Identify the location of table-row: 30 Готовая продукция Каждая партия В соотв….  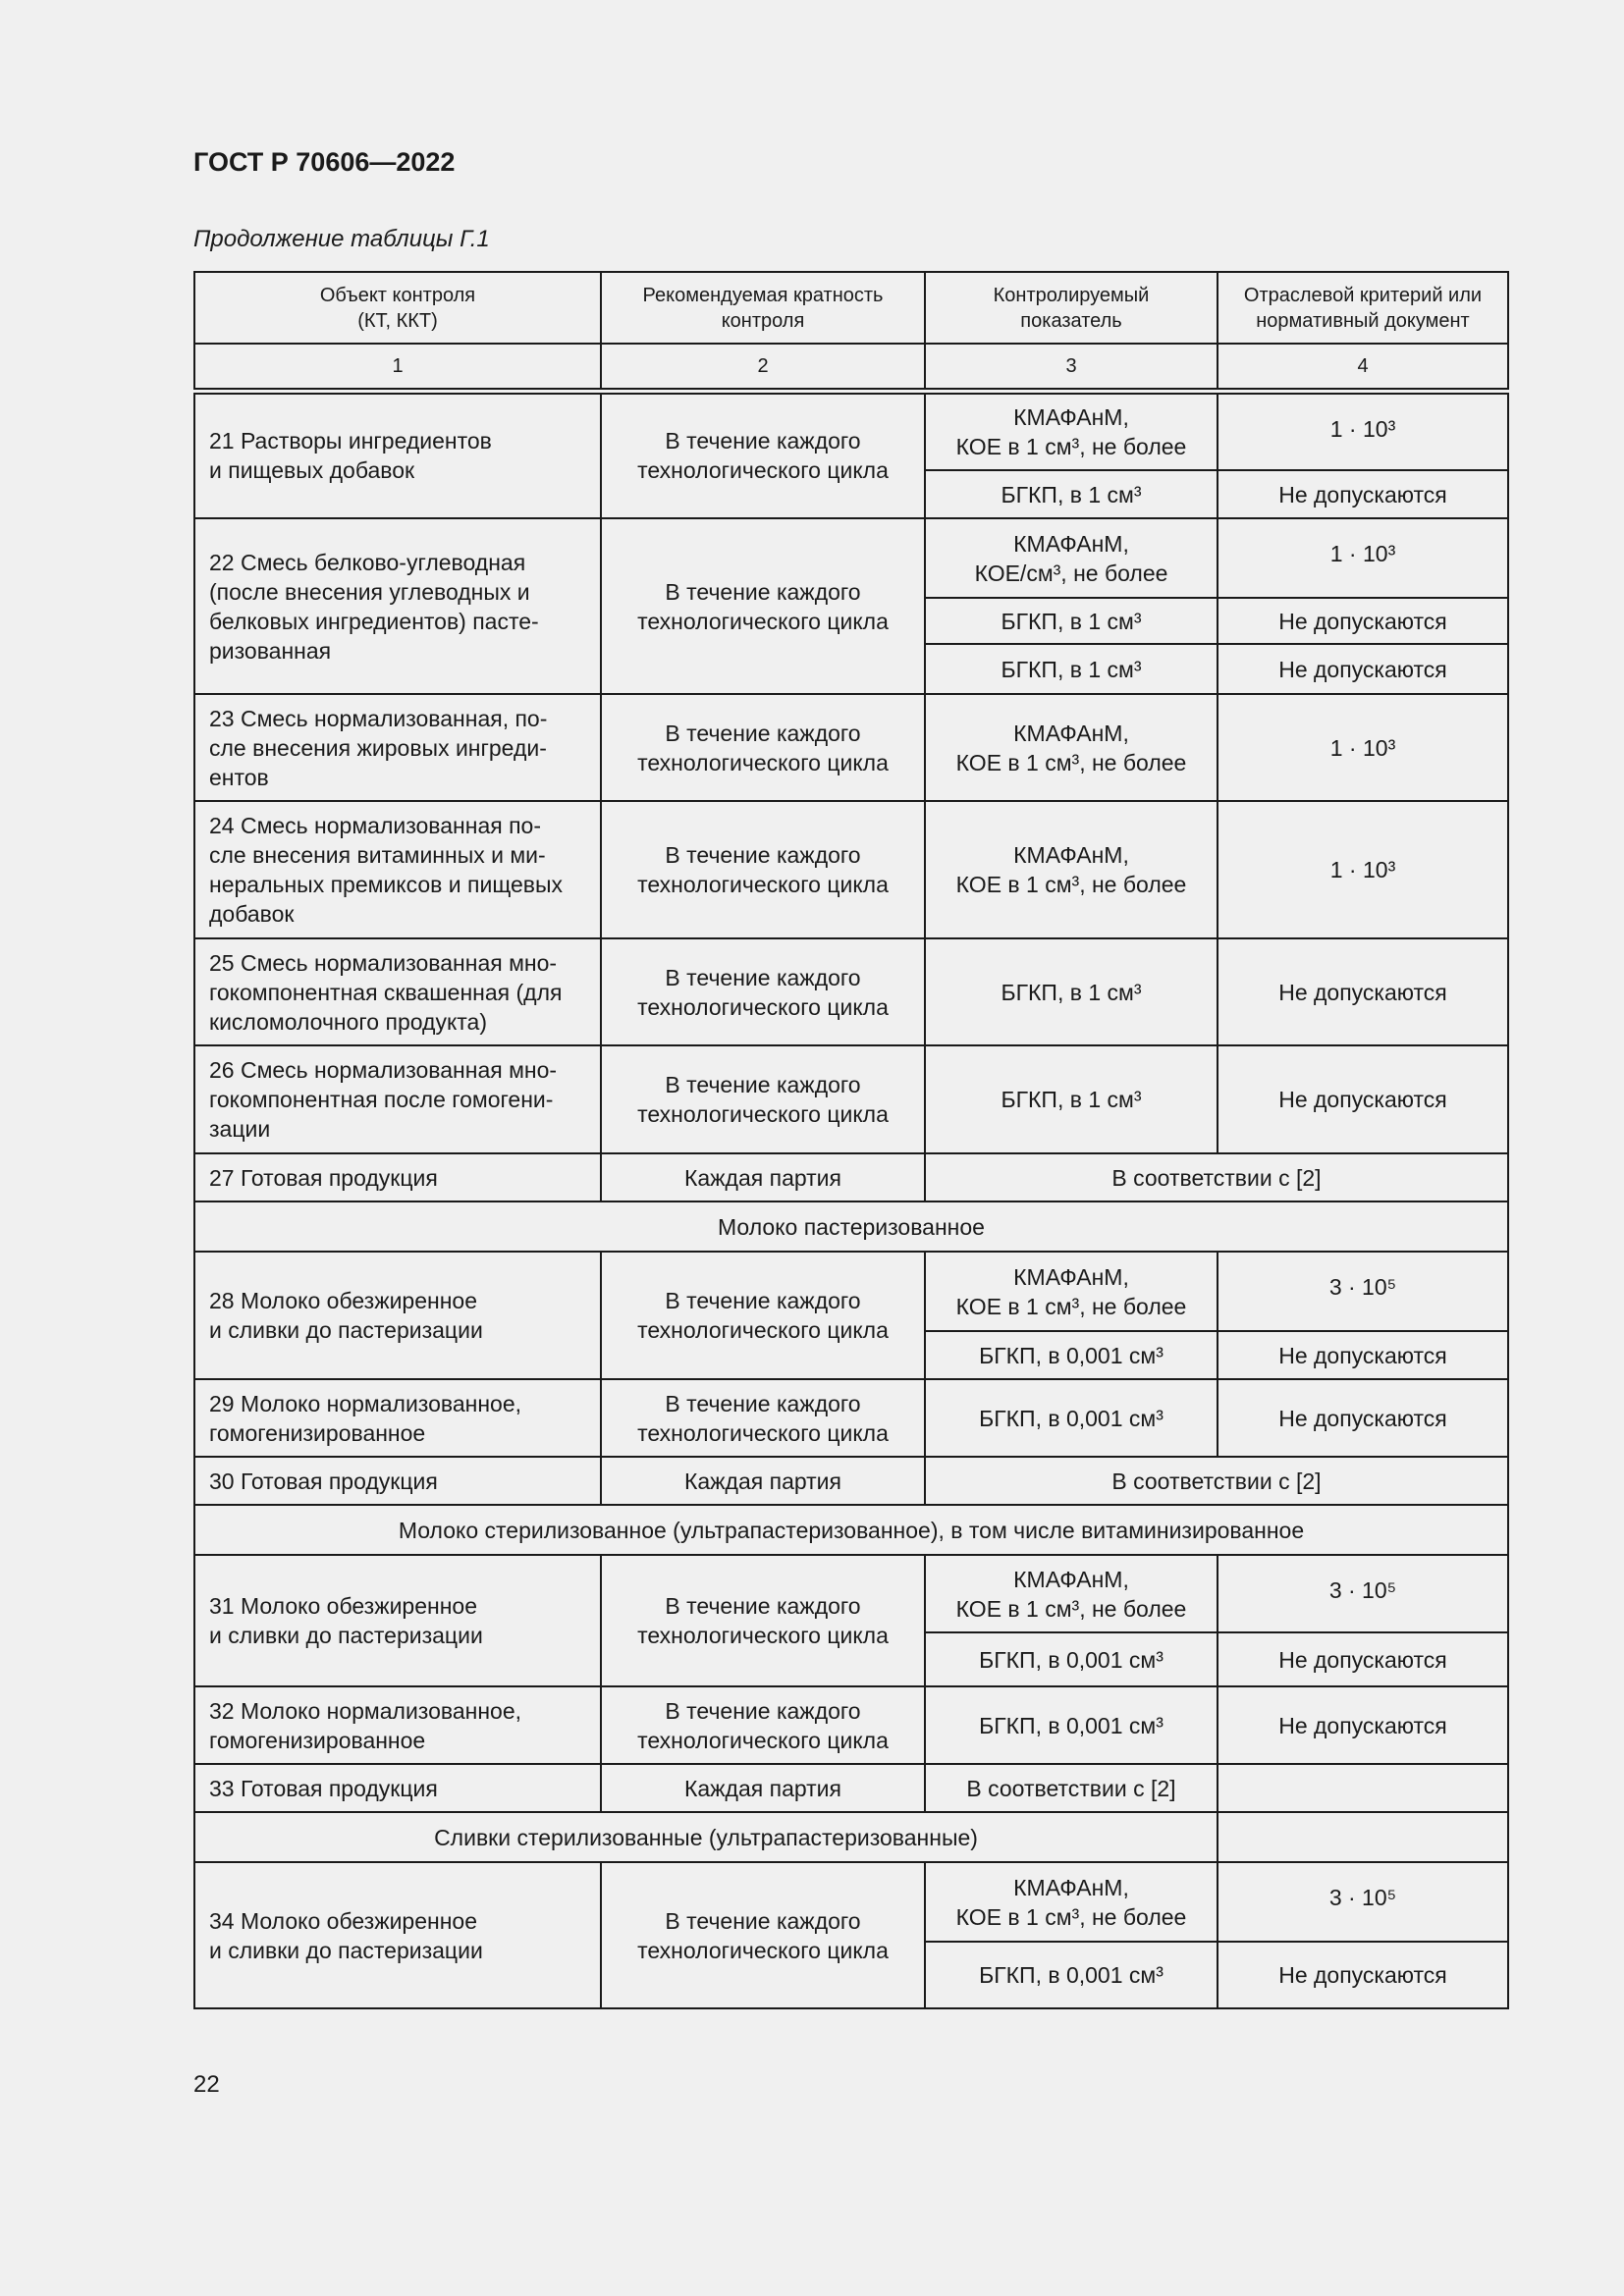
(851, 1481).